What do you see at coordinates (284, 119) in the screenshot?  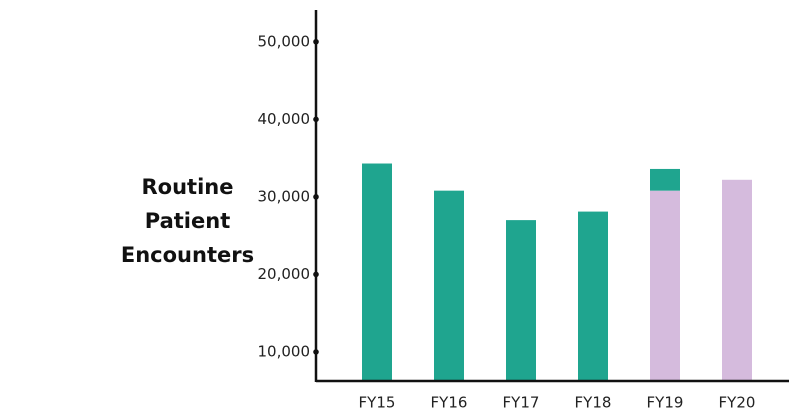 I see `y-tick-label: 40,000` at bounding box center [284, 119].